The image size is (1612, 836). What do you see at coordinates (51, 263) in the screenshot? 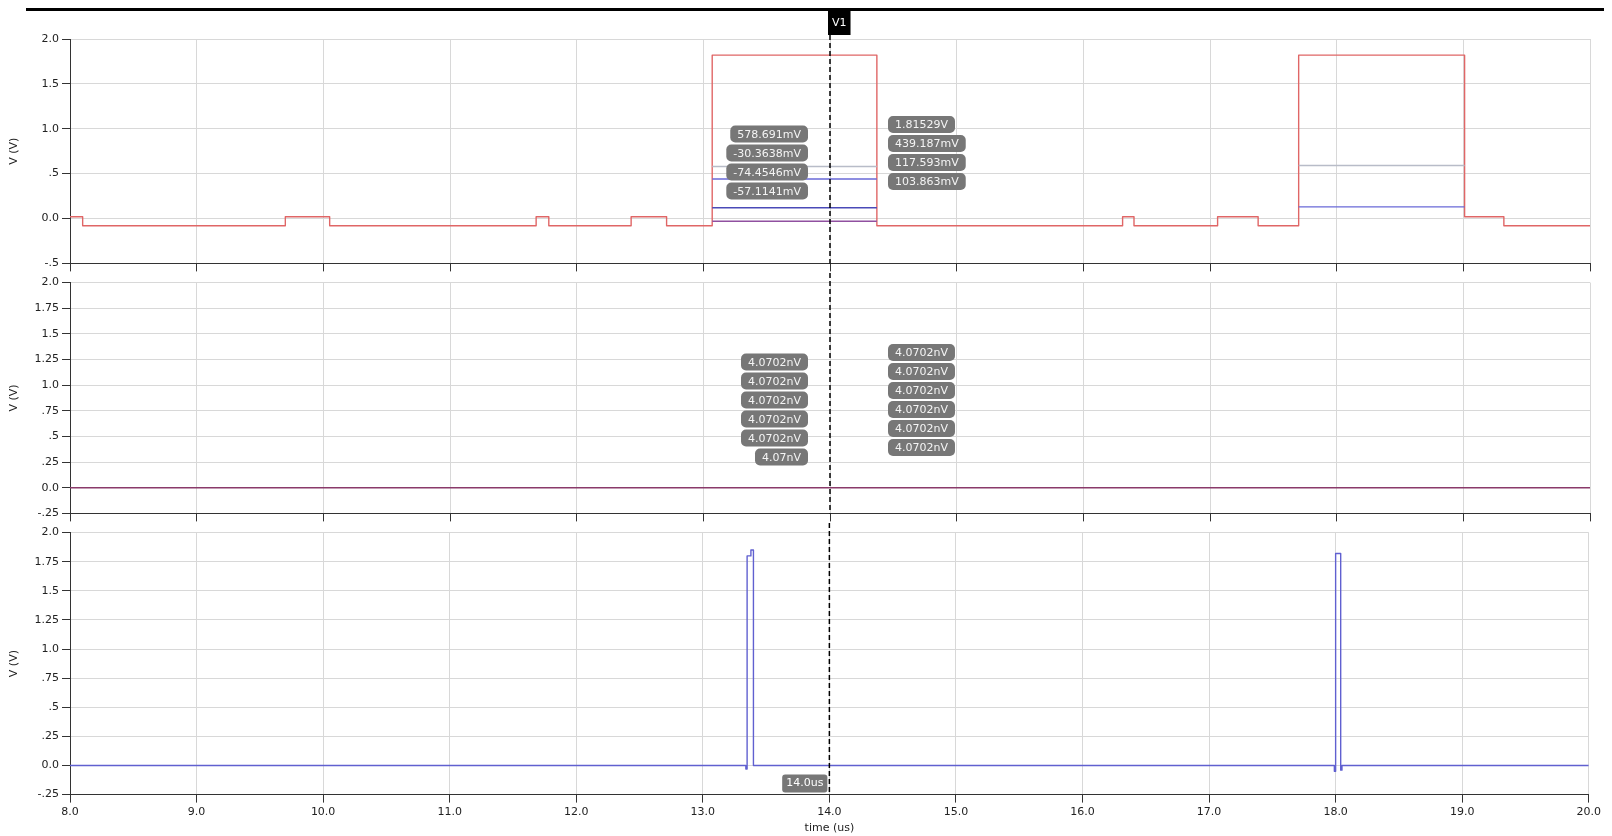
I see `y-tick-label: -.5` at bounding box center [51, 263].